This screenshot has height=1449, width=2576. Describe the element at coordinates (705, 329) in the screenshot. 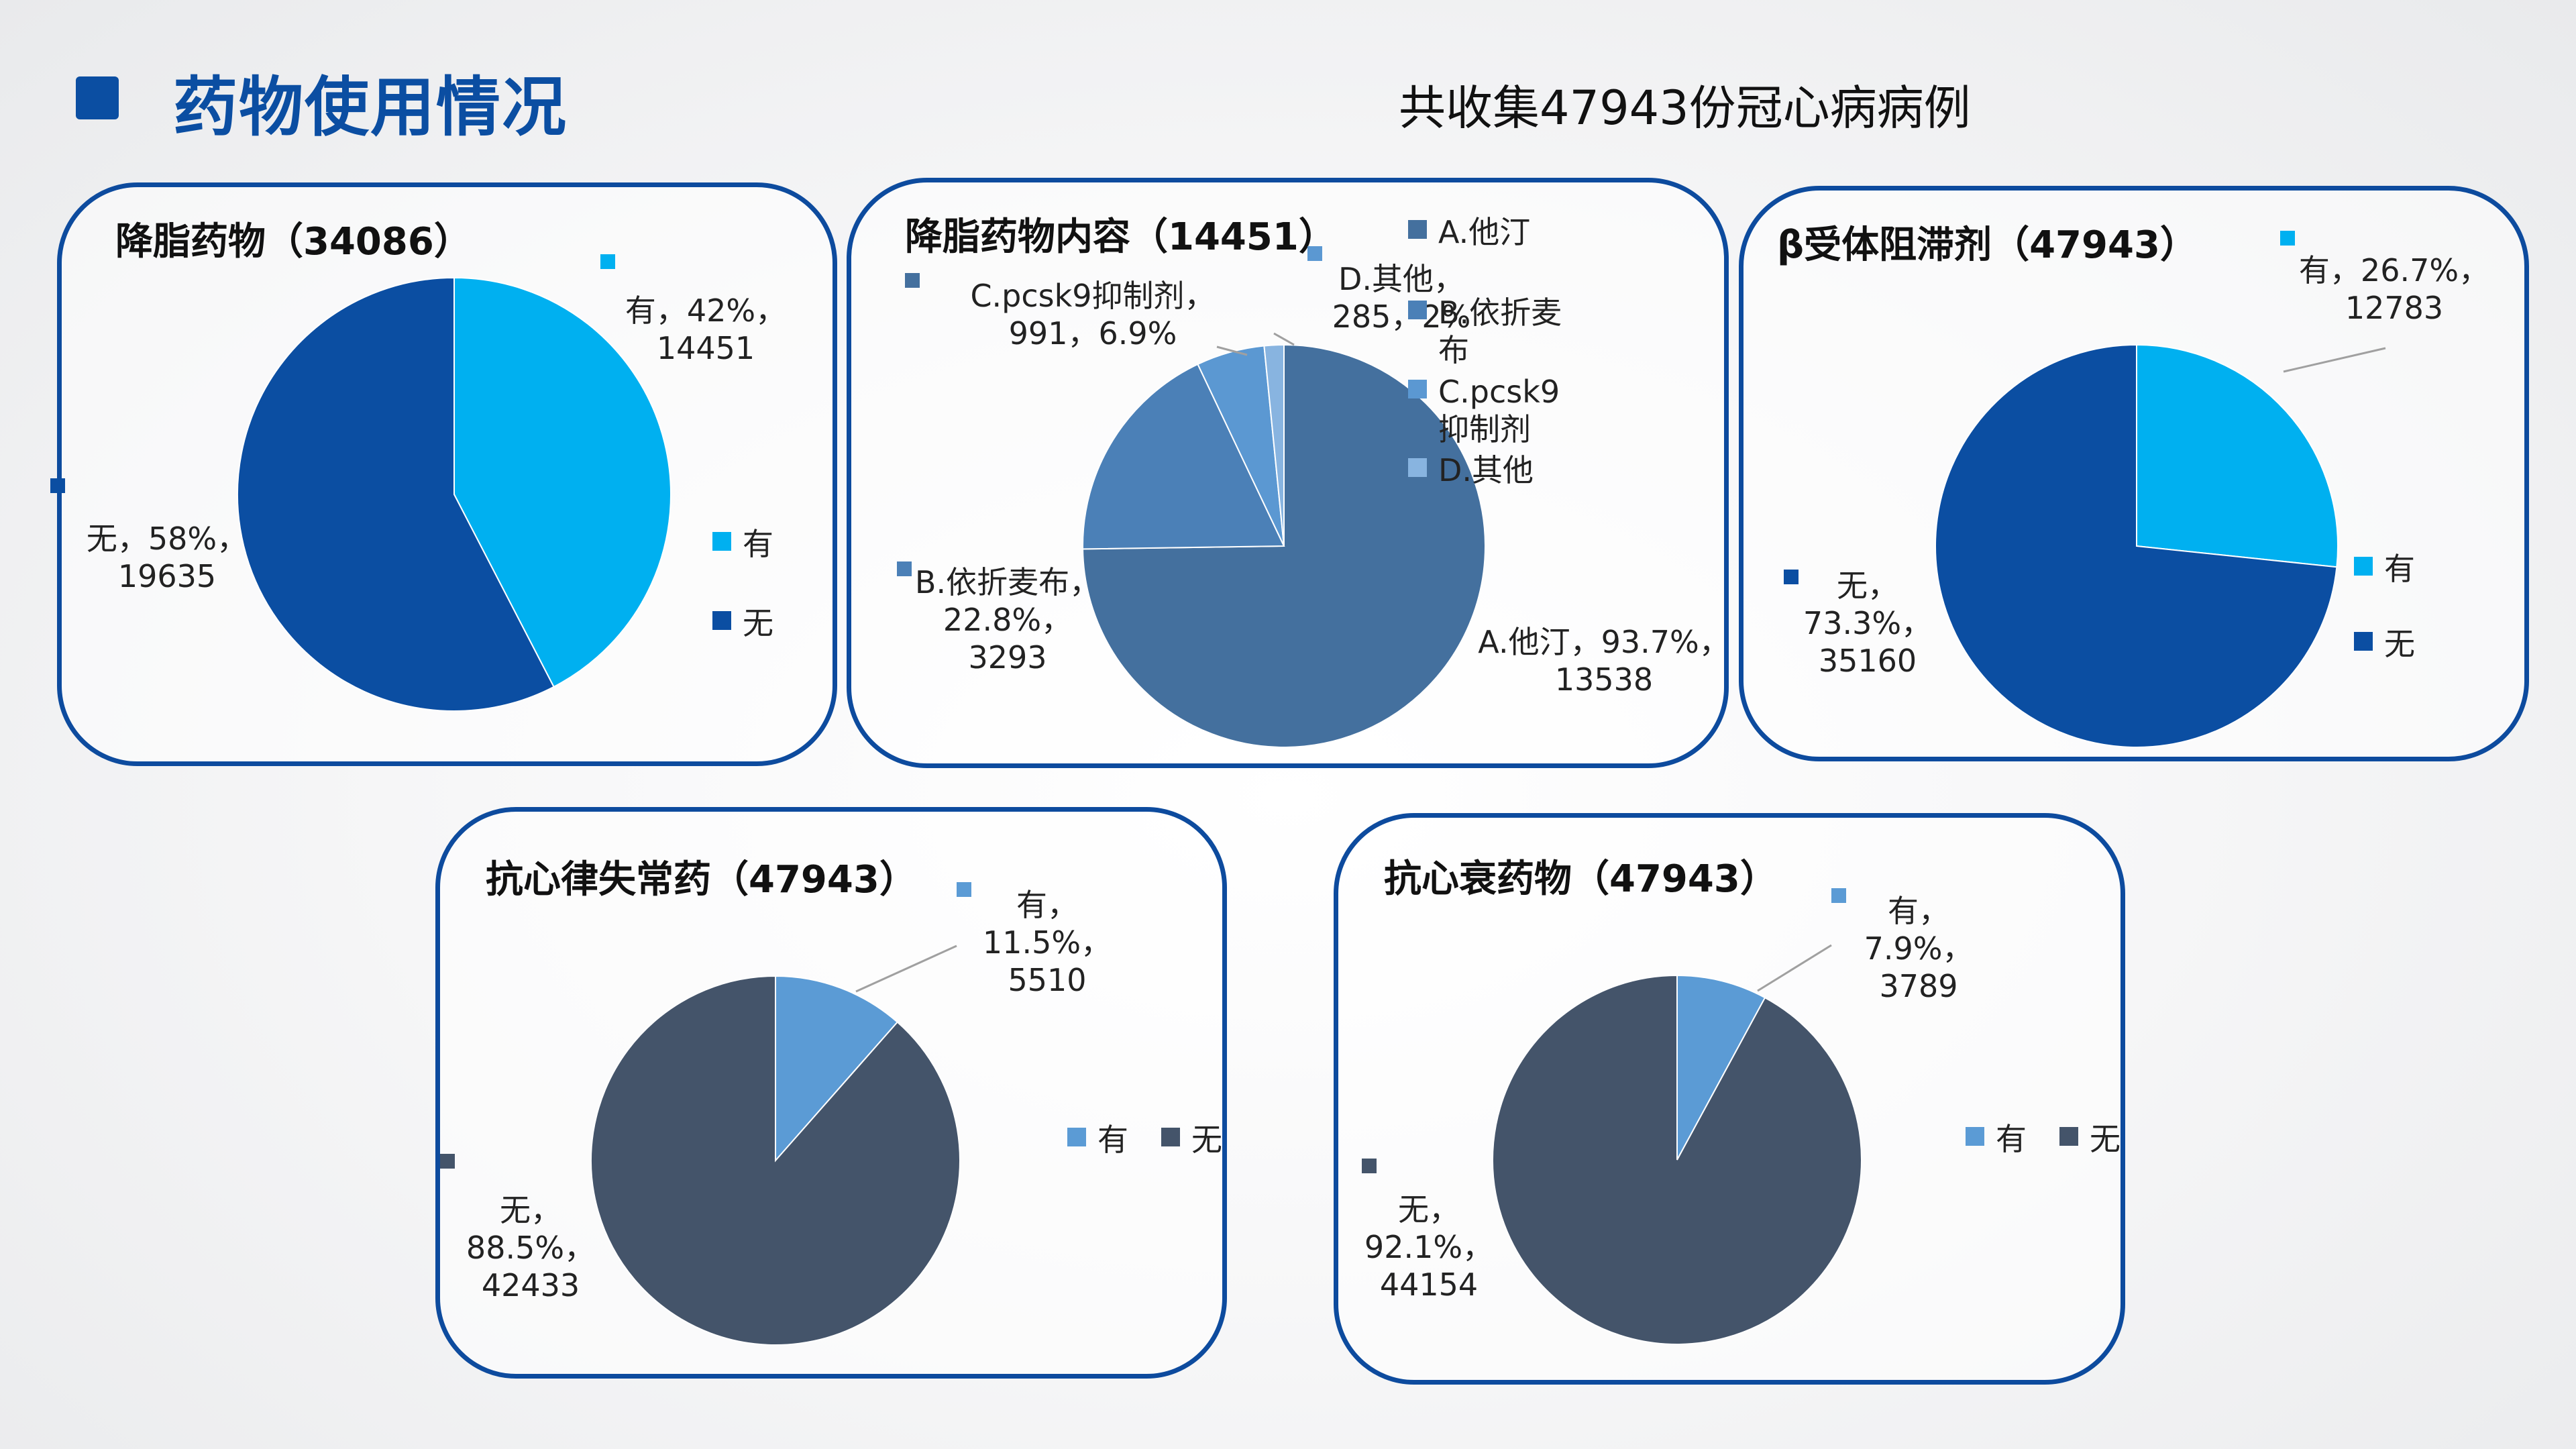

I see `data-label: 有，42%， 14451` at that location.